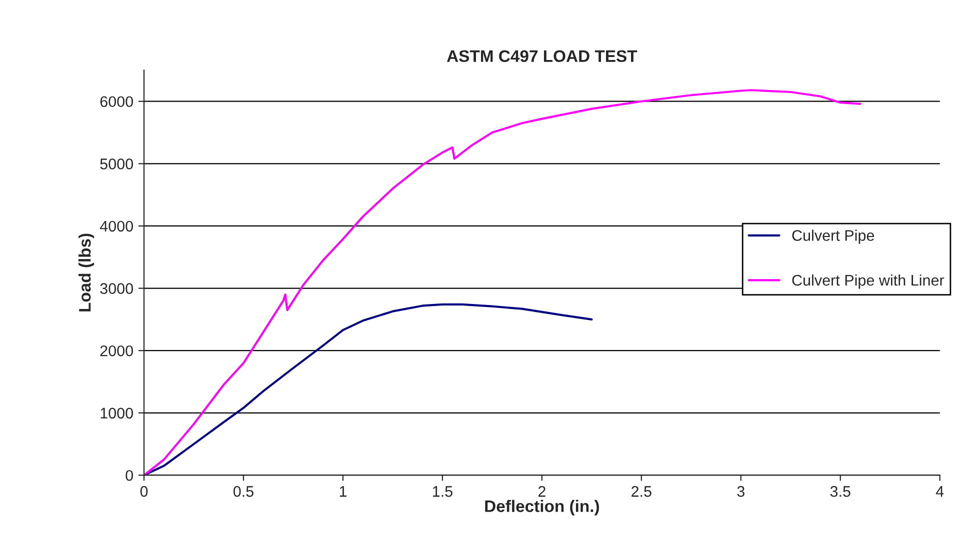 This screenshot has width=960, height=540. What do you see at coordinates (542, 508) in the screenshot?
I see `x-axis-title: Deflection (in.)` at bounding box center [542, 508].